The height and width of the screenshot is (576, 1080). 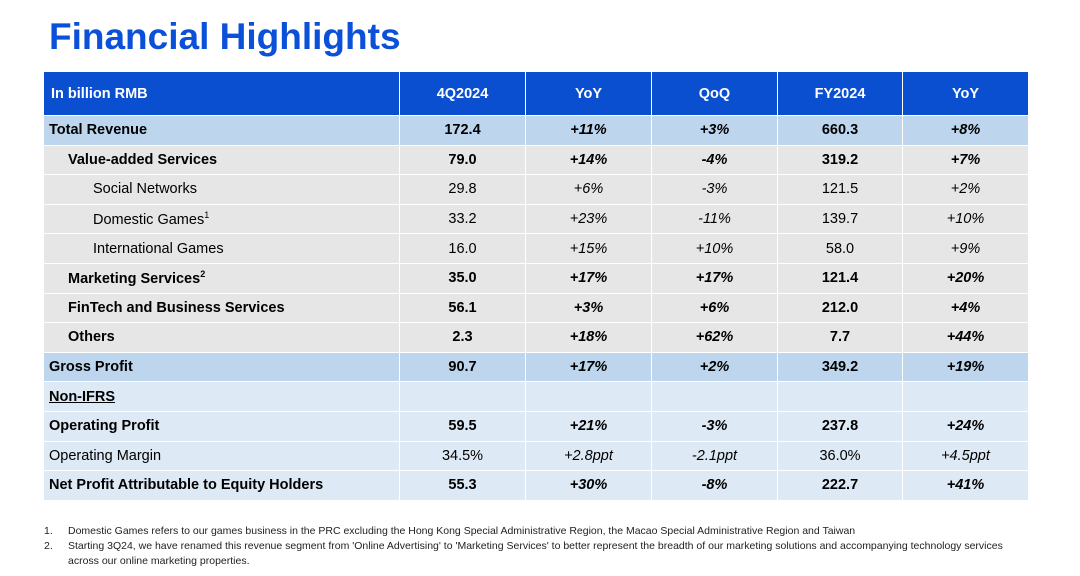 What do you see at coordinates (463, 219) in the screenshot?
I see `cell-4q2024: 33.2` at bounding box center [463, 219].